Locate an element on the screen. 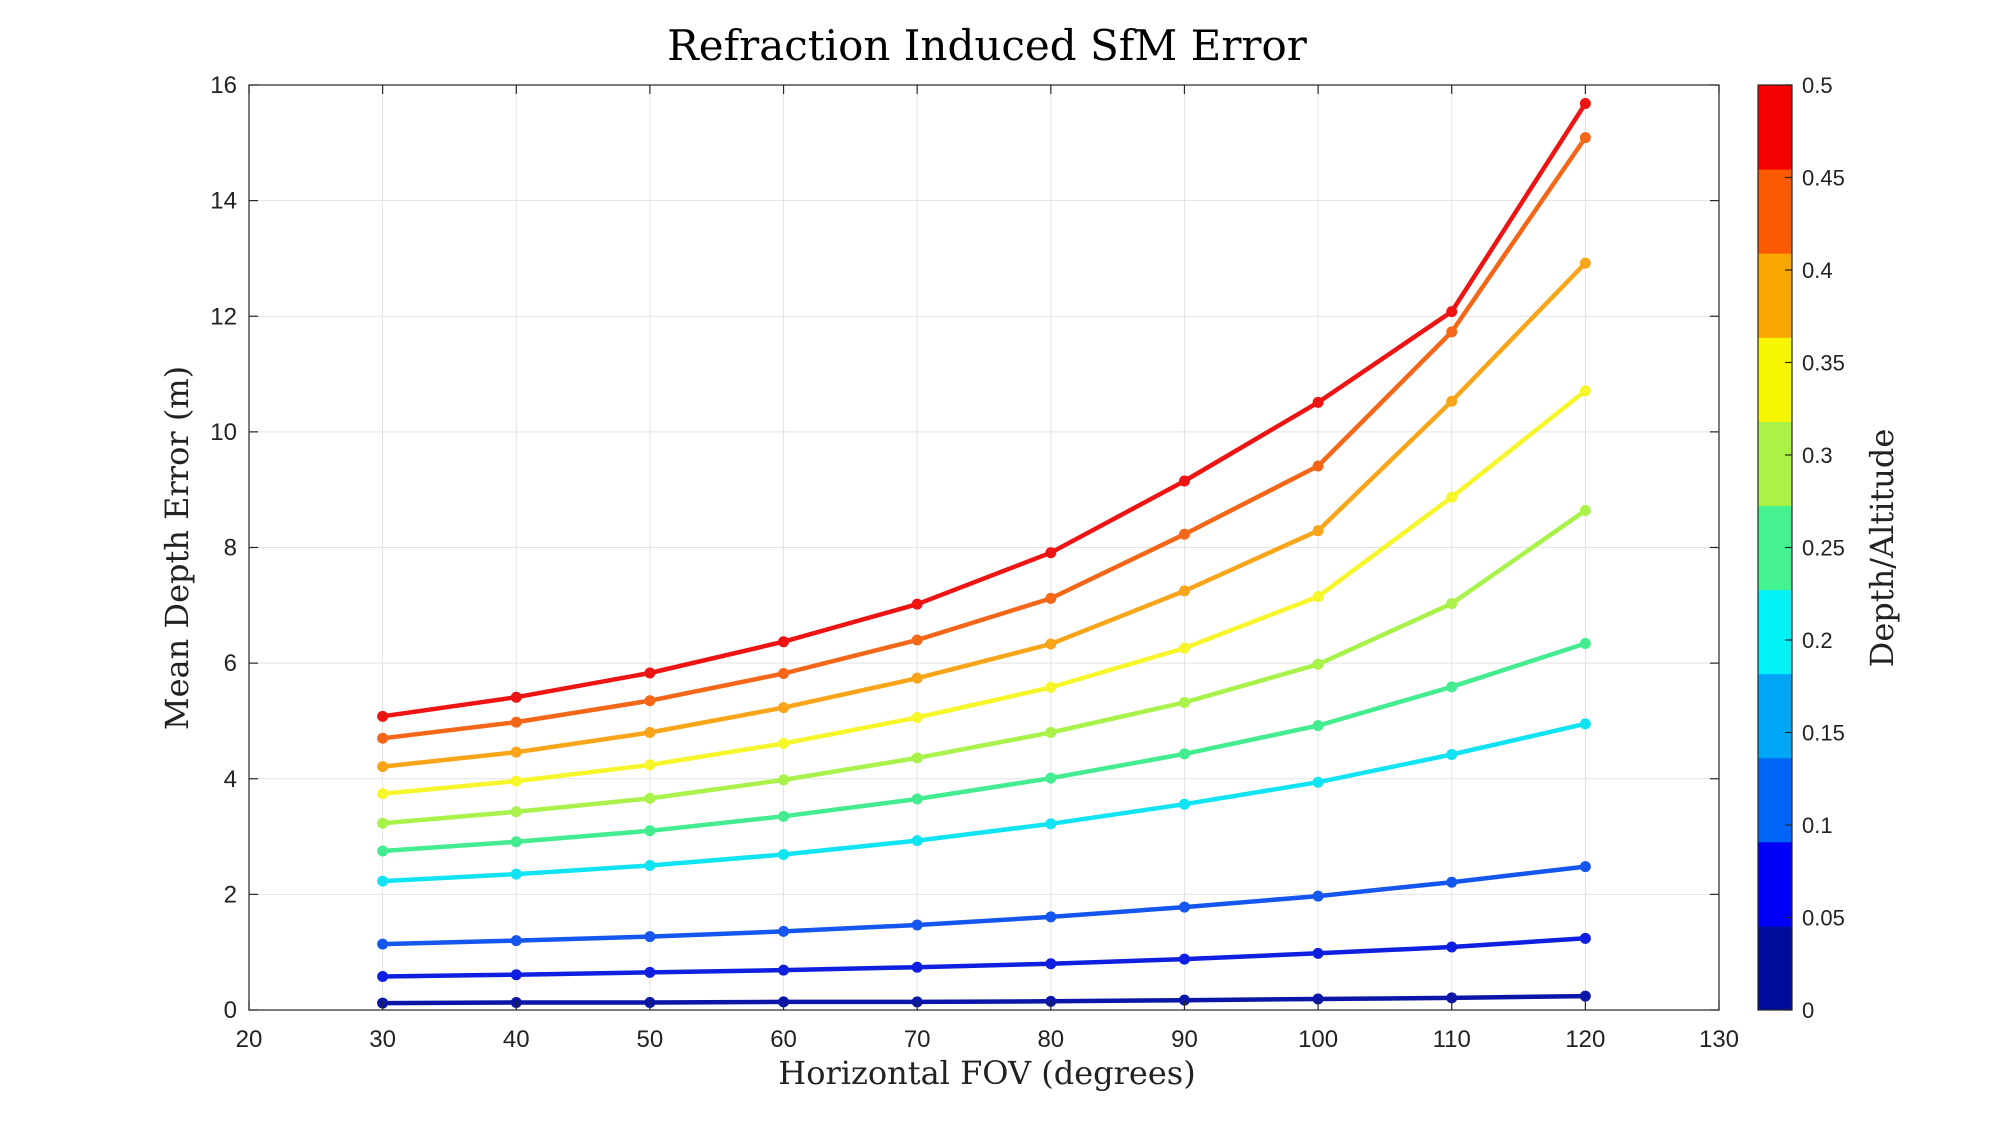 Image resolution: width=2000 pixels, height=1125 pixels. y-tick-label: 0 is located at coordinates (230, 1010).